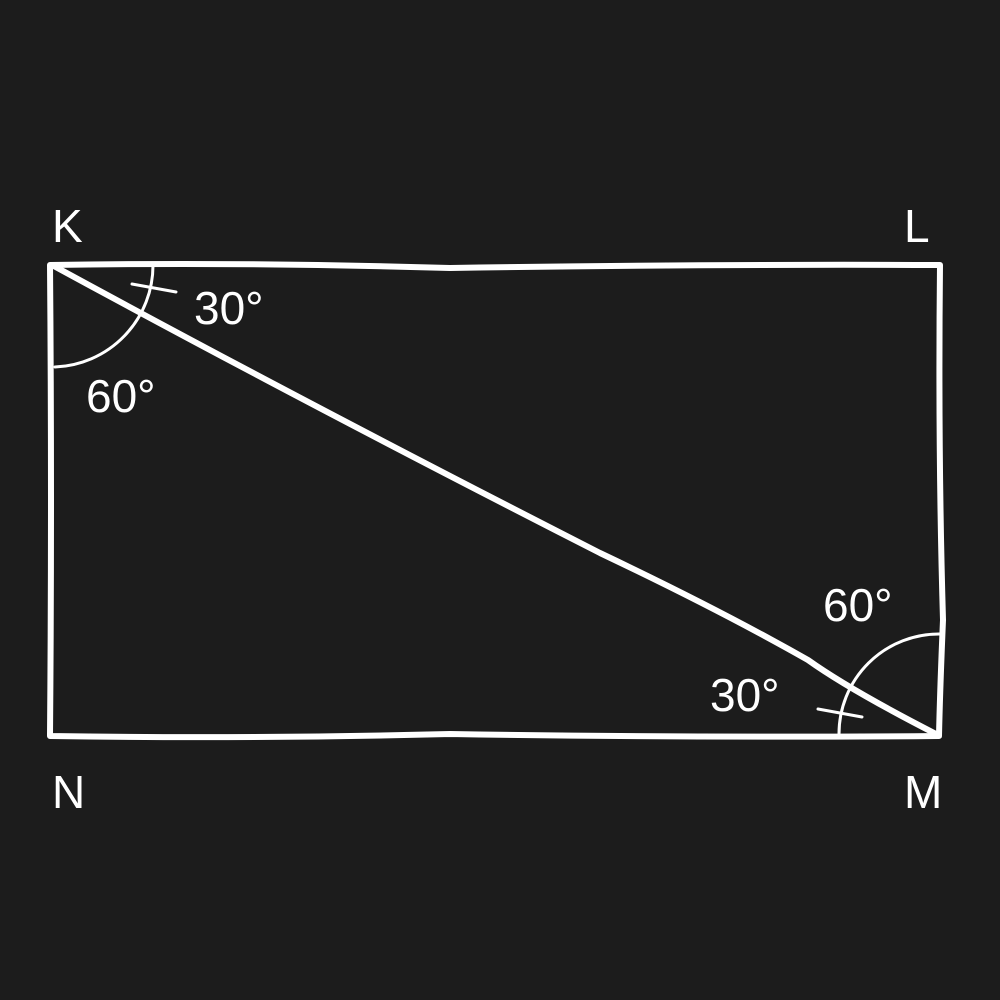 The image size is (1000, 1000). Describe the element at coordinates (154, 288) in the screenshot. I see `angle-tick-k` at that location.